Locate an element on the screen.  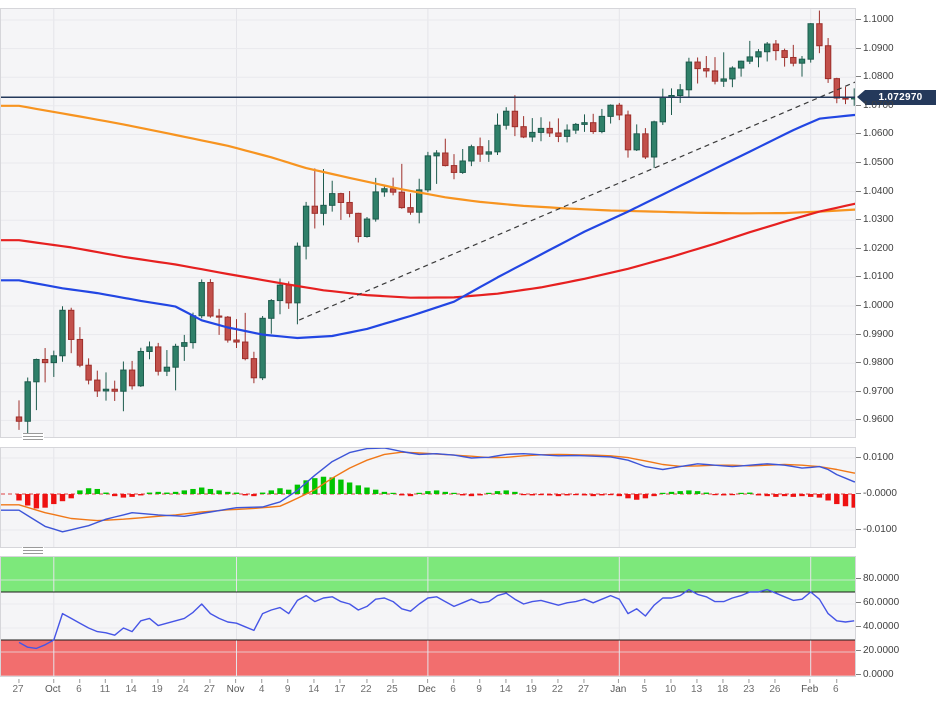
x-axis-label: 18 is located at coordinates (723, 687).